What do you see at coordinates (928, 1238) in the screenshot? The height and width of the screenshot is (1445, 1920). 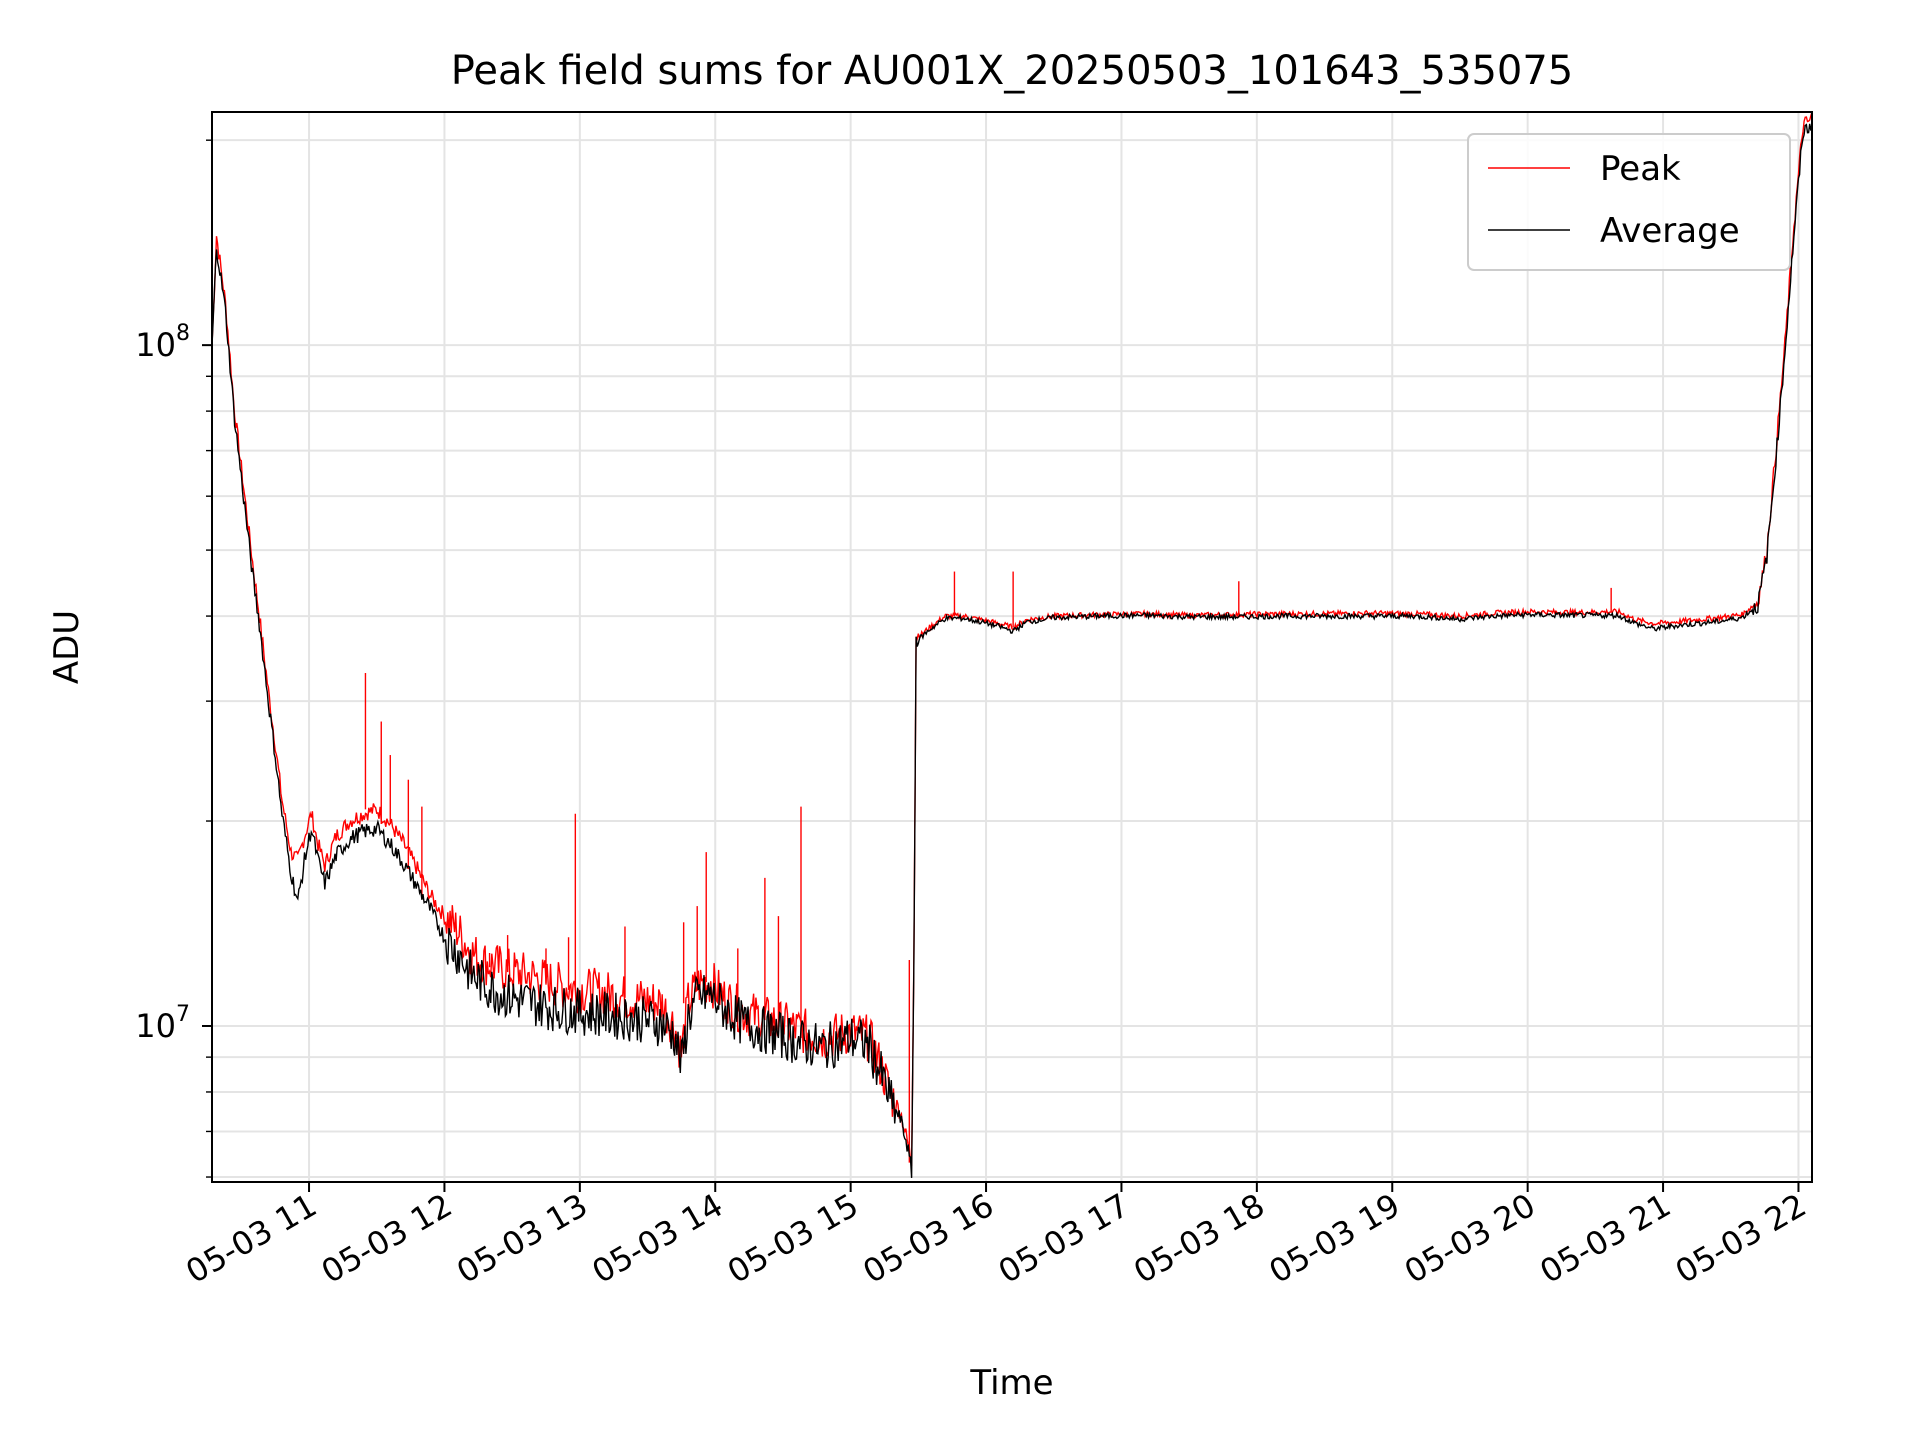 I see `x-tick-label: 05-03 16` at bounding box center [928, 1238].